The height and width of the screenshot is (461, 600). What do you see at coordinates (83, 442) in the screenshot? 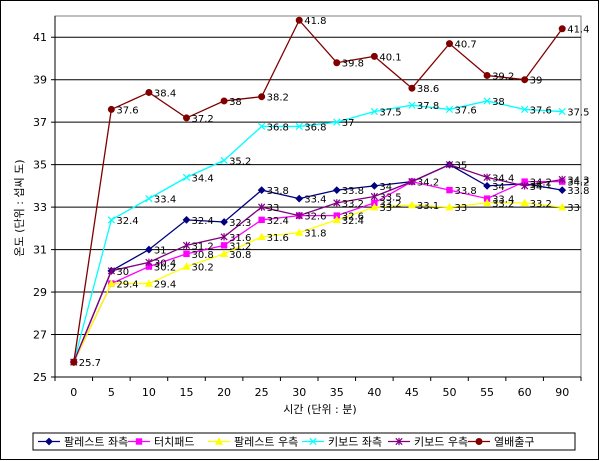
I see `legend-item: 팔레스트 좌측` at bounding box center [83, 442].